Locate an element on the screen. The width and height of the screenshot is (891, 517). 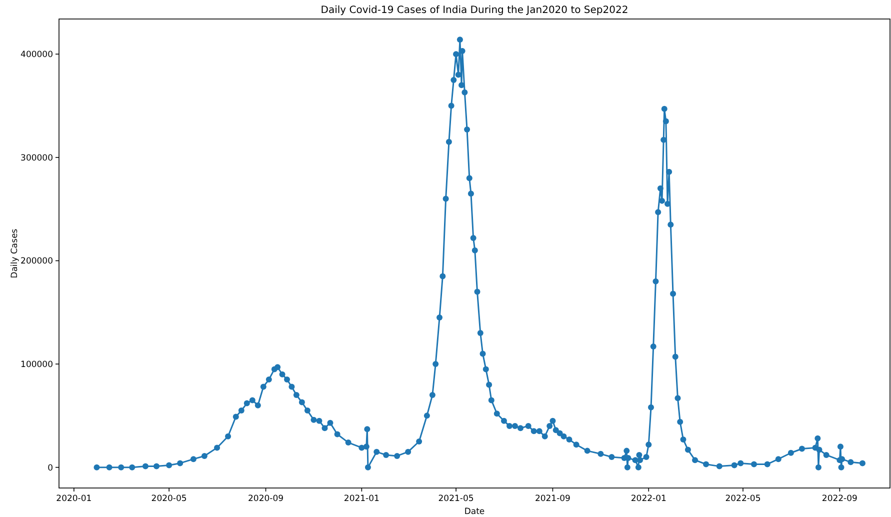
x-tick-label: 2020-05 is located at coordinates (169, 499).